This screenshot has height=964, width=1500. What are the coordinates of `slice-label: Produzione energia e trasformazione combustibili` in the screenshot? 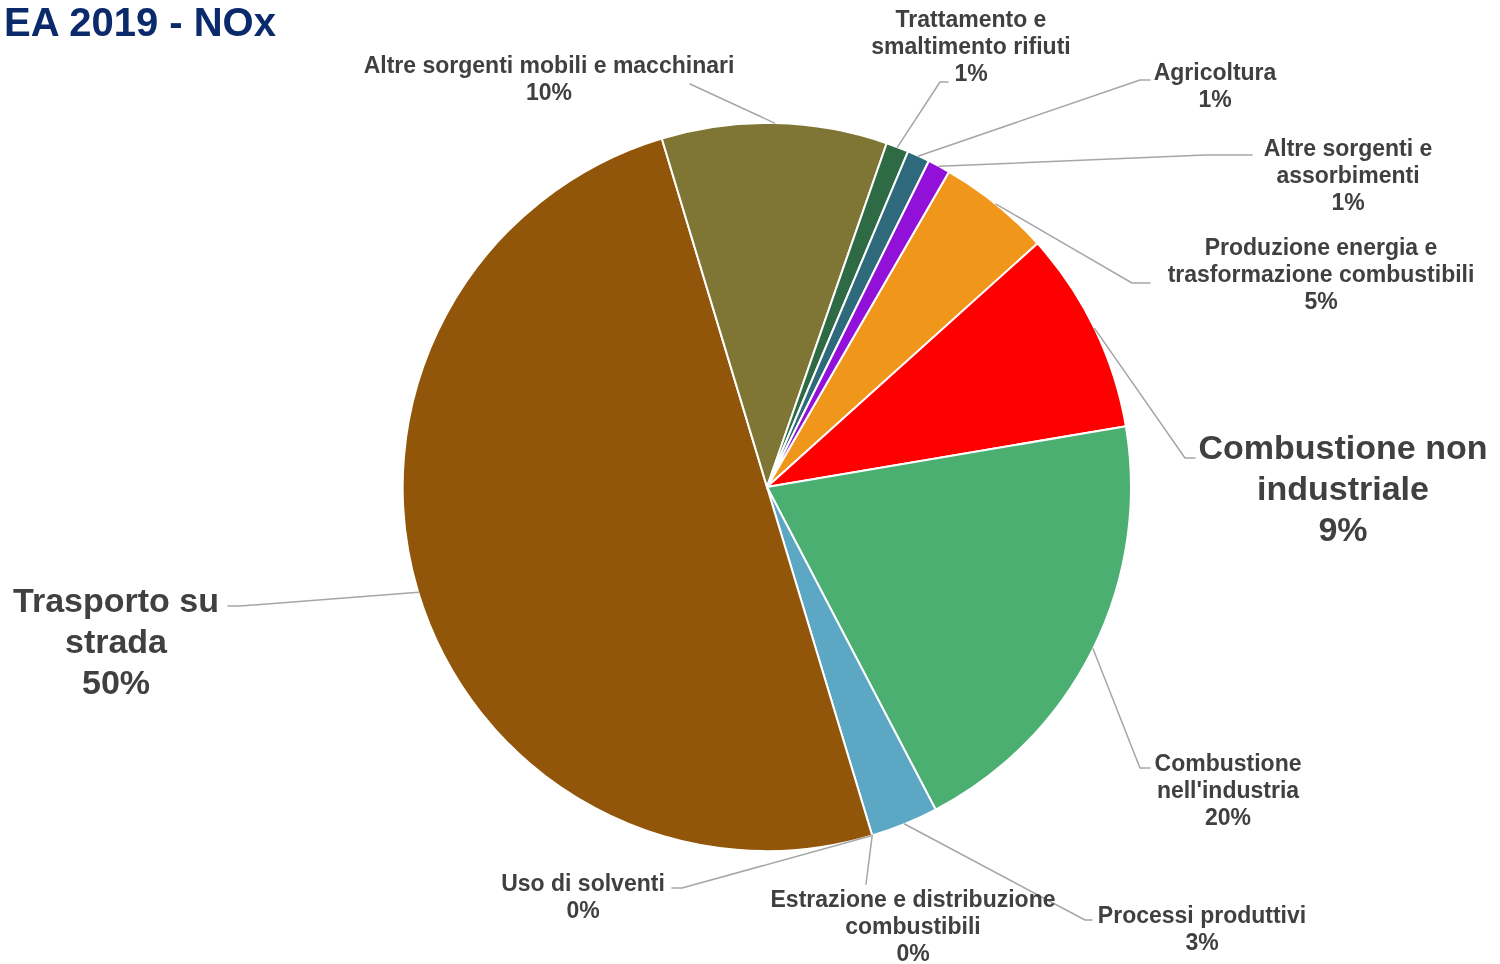 It's located at (1321, 260).